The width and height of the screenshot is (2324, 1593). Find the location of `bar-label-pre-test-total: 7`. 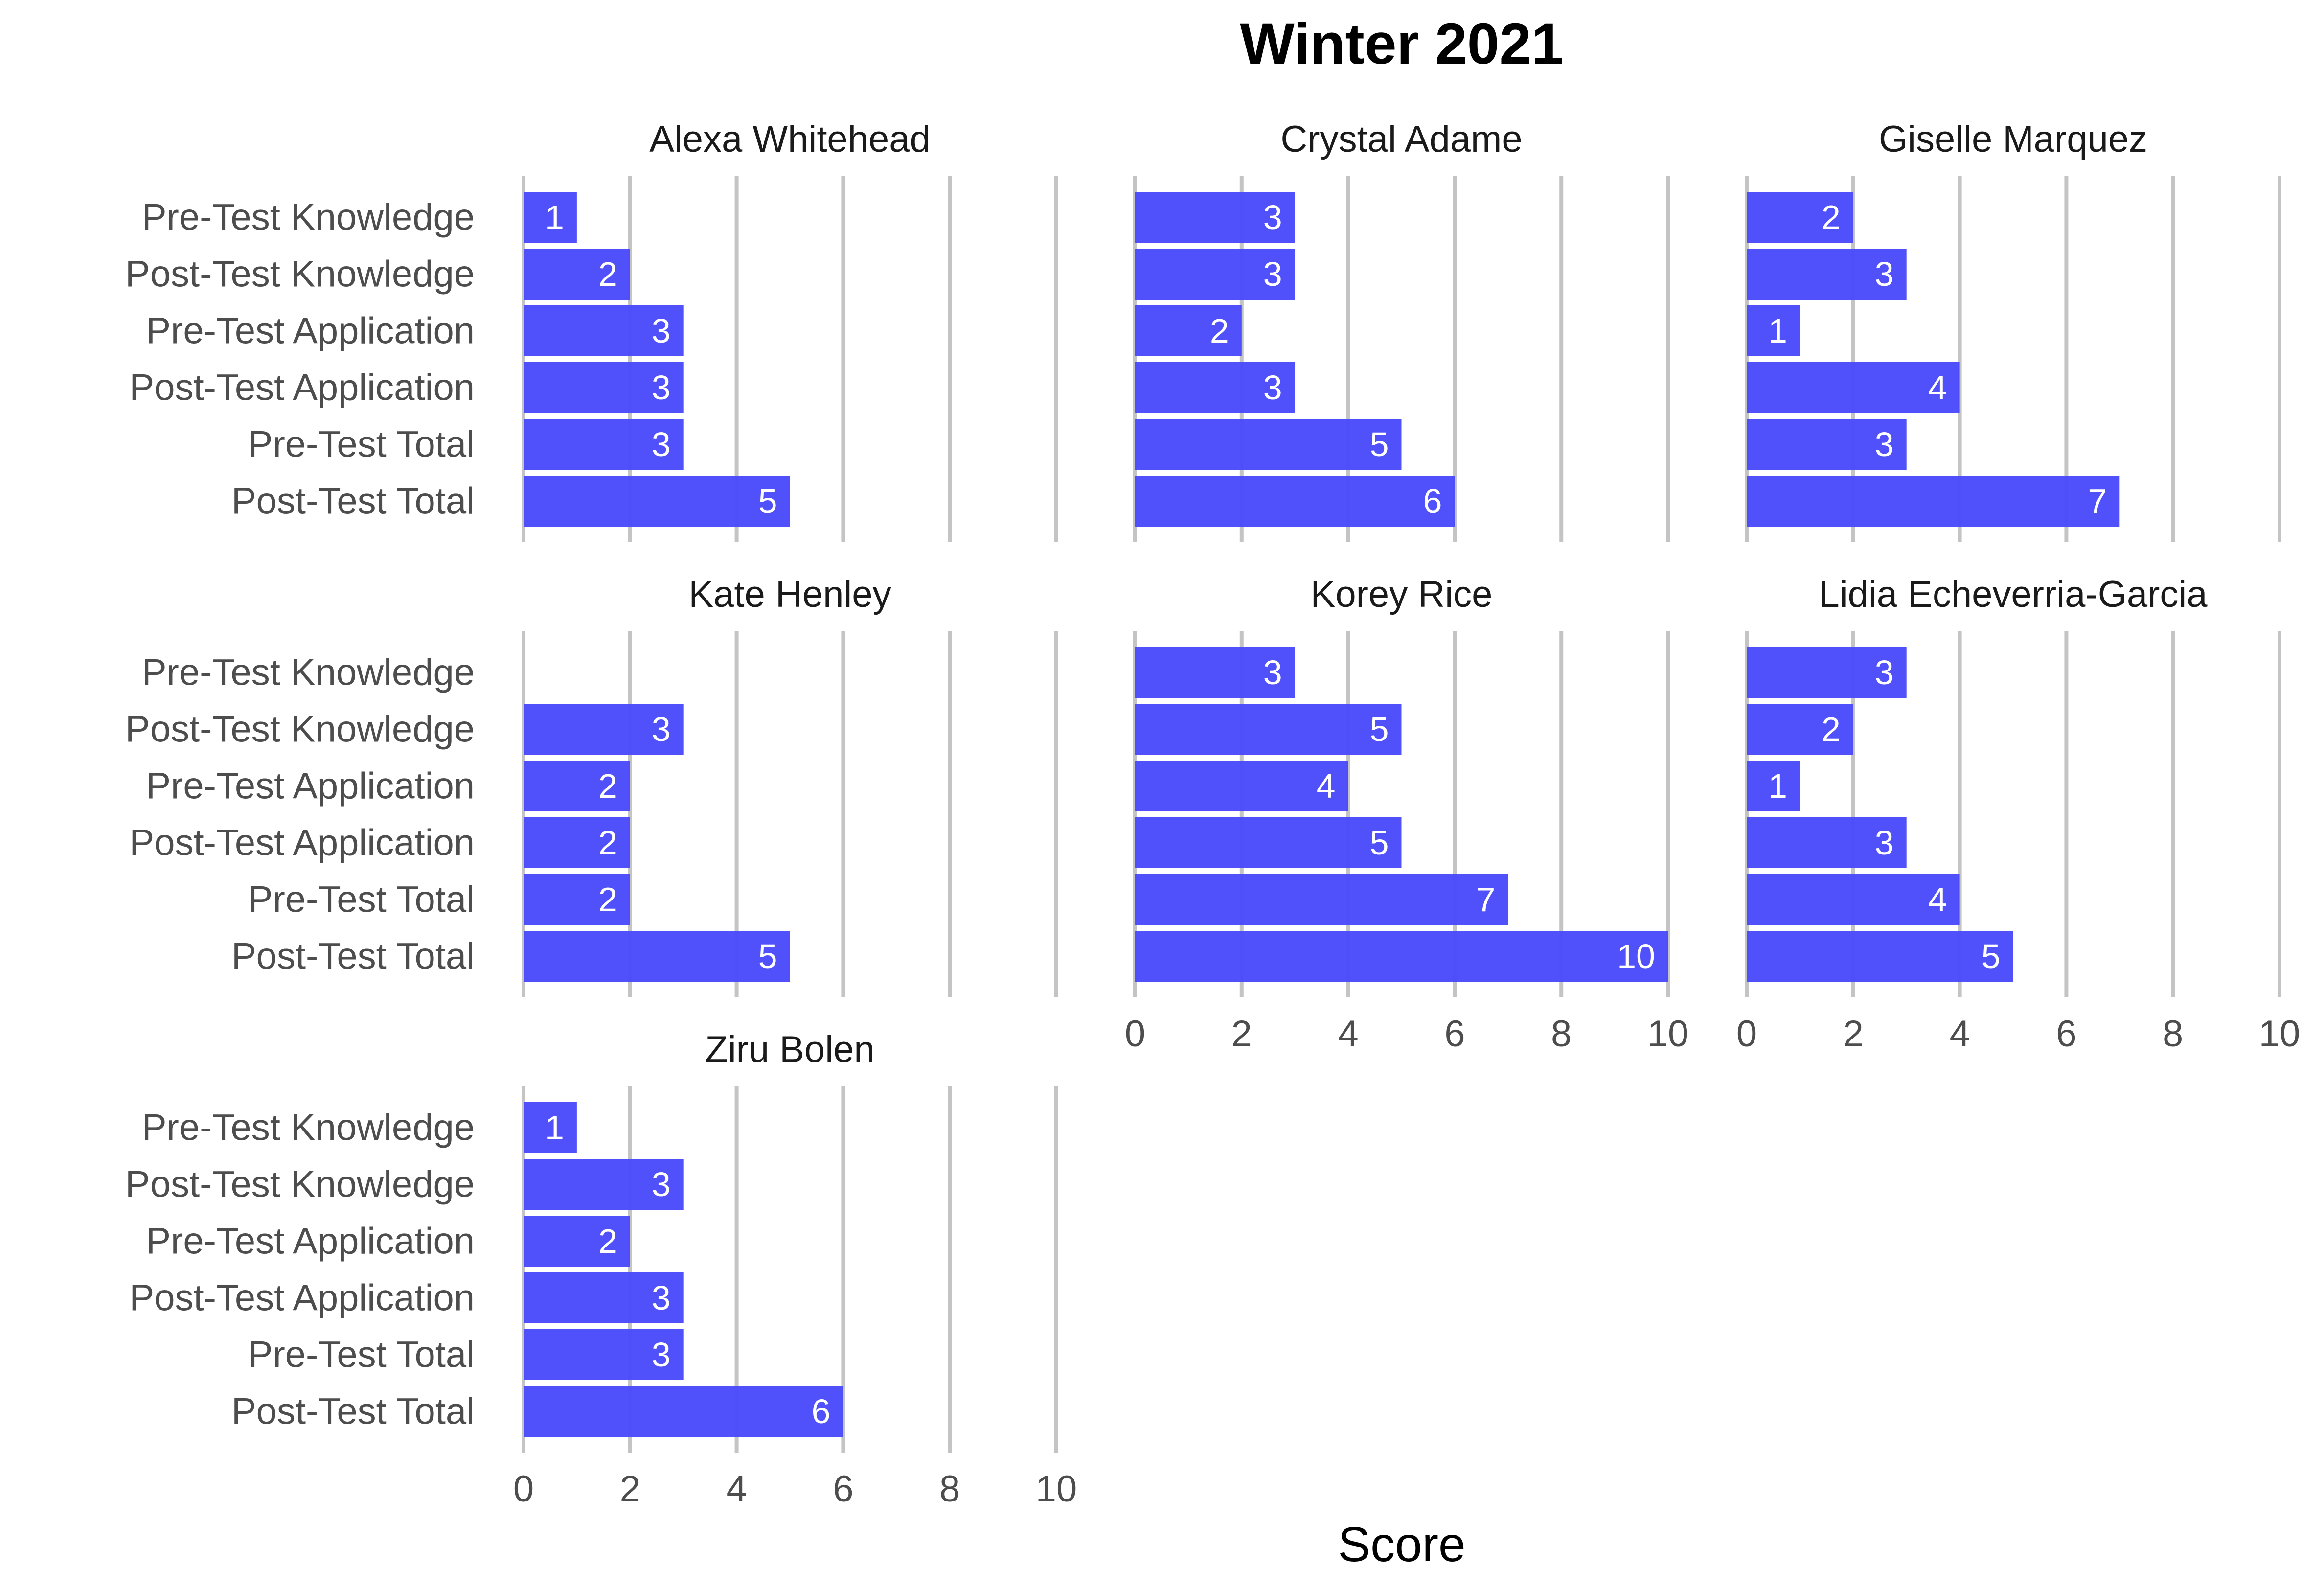

bar-label-pre-test-total: 7 is located at coordinates (1486, 899).